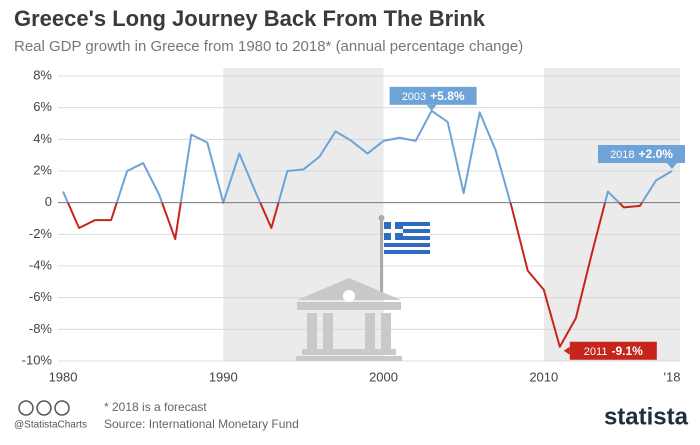  I want to click on annotation: 2003 +5.8%, so click(433, 98).